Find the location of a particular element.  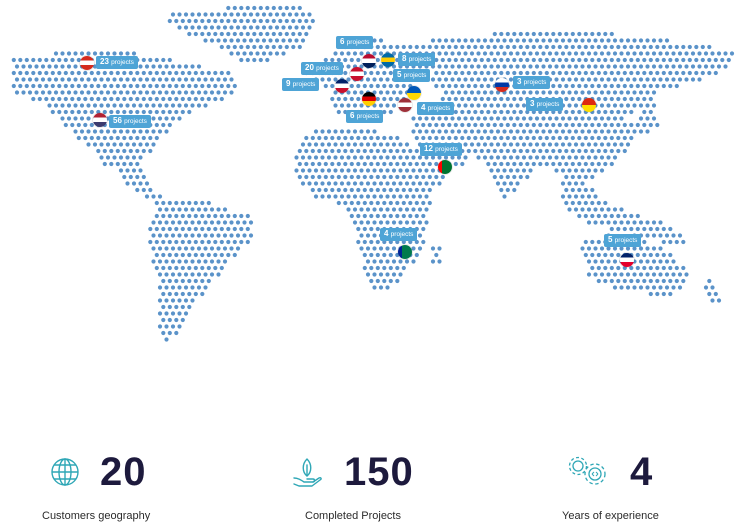

project-count: 3 is located at coordinates (533, 103).